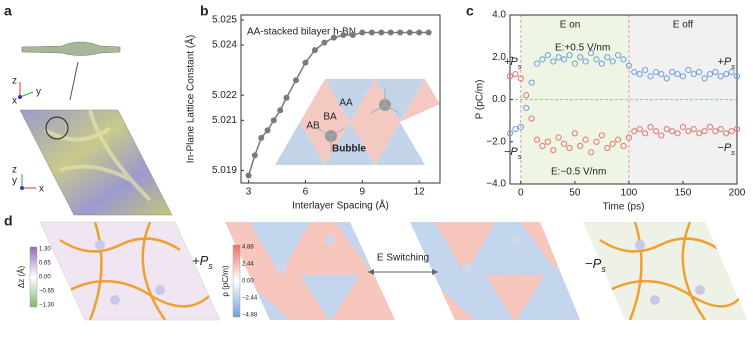 The width and height of the screenshot is (753, 338). What do you see at coordinates (330, 117) in the screenshot?
I see `inset-label: BA` at bounding box center [330, 117].